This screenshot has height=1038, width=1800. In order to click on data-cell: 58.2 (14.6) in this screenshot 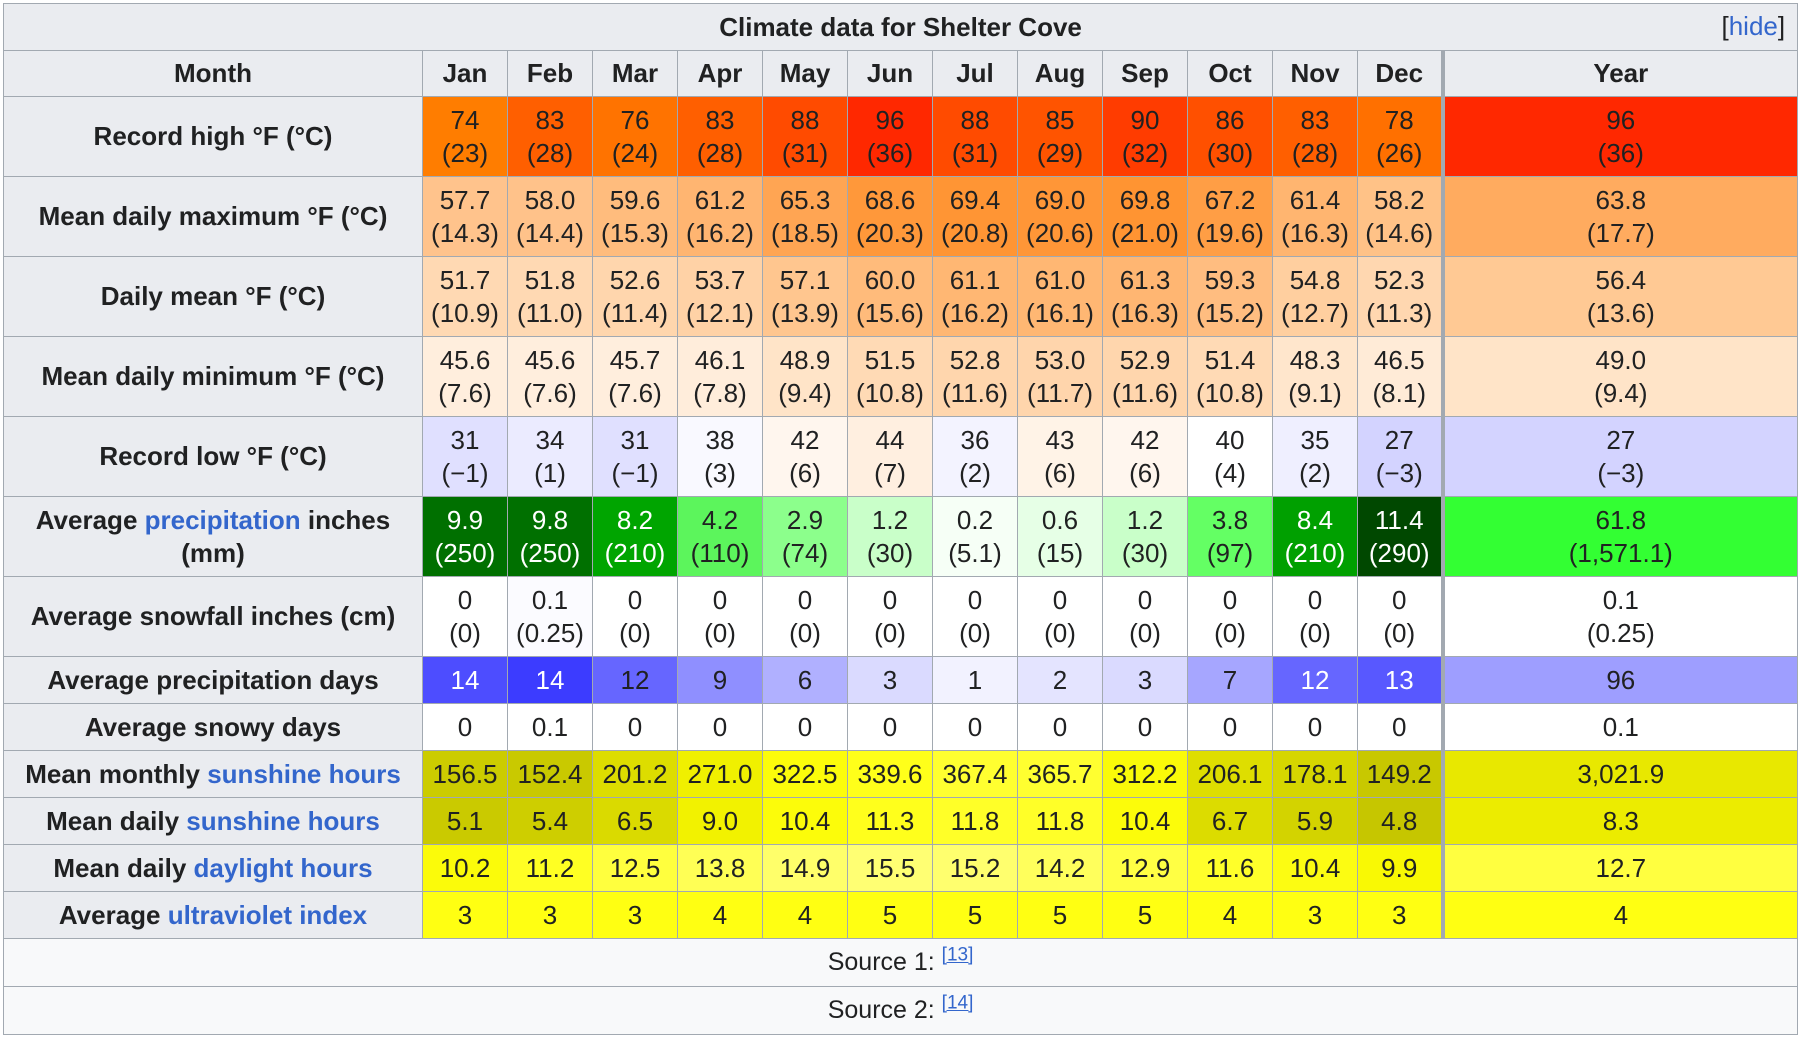, I will do `click(1400, 216)`.